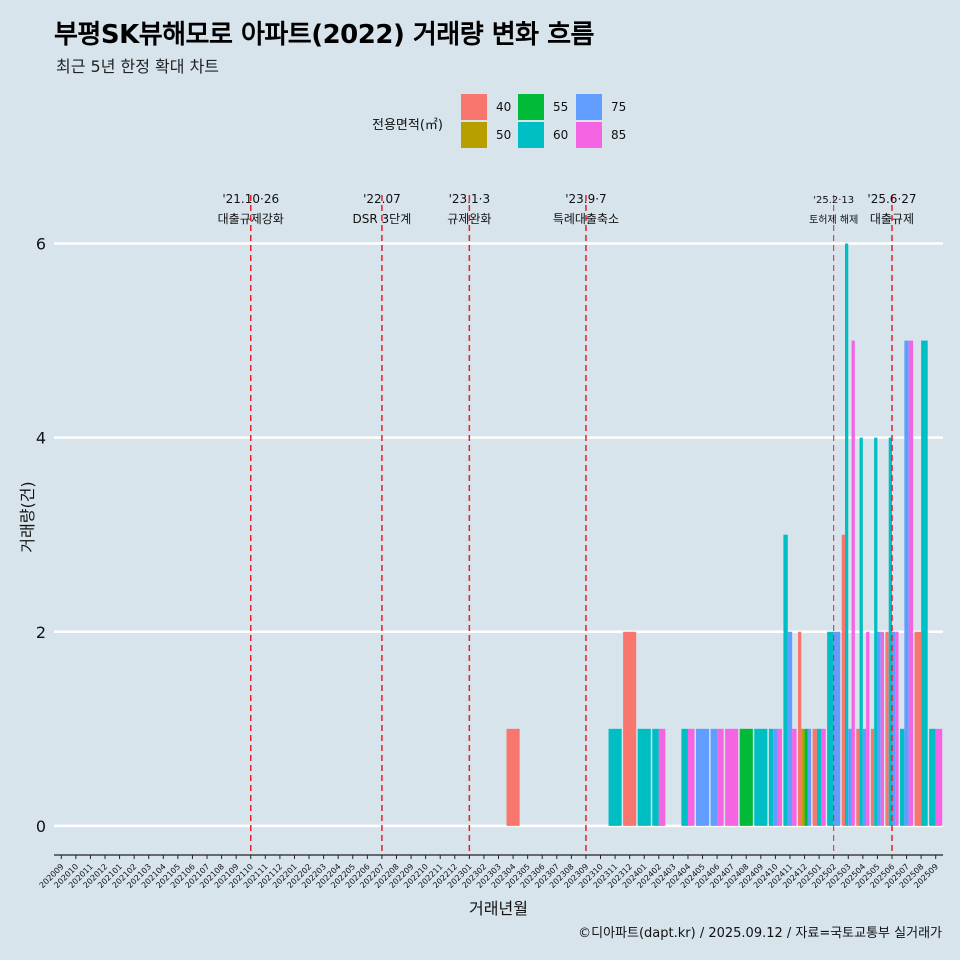 Image resolution: width=960 pixels, height=960 pixels. I want to click on event-name-label: DSR 3단계, so click(382, 219).